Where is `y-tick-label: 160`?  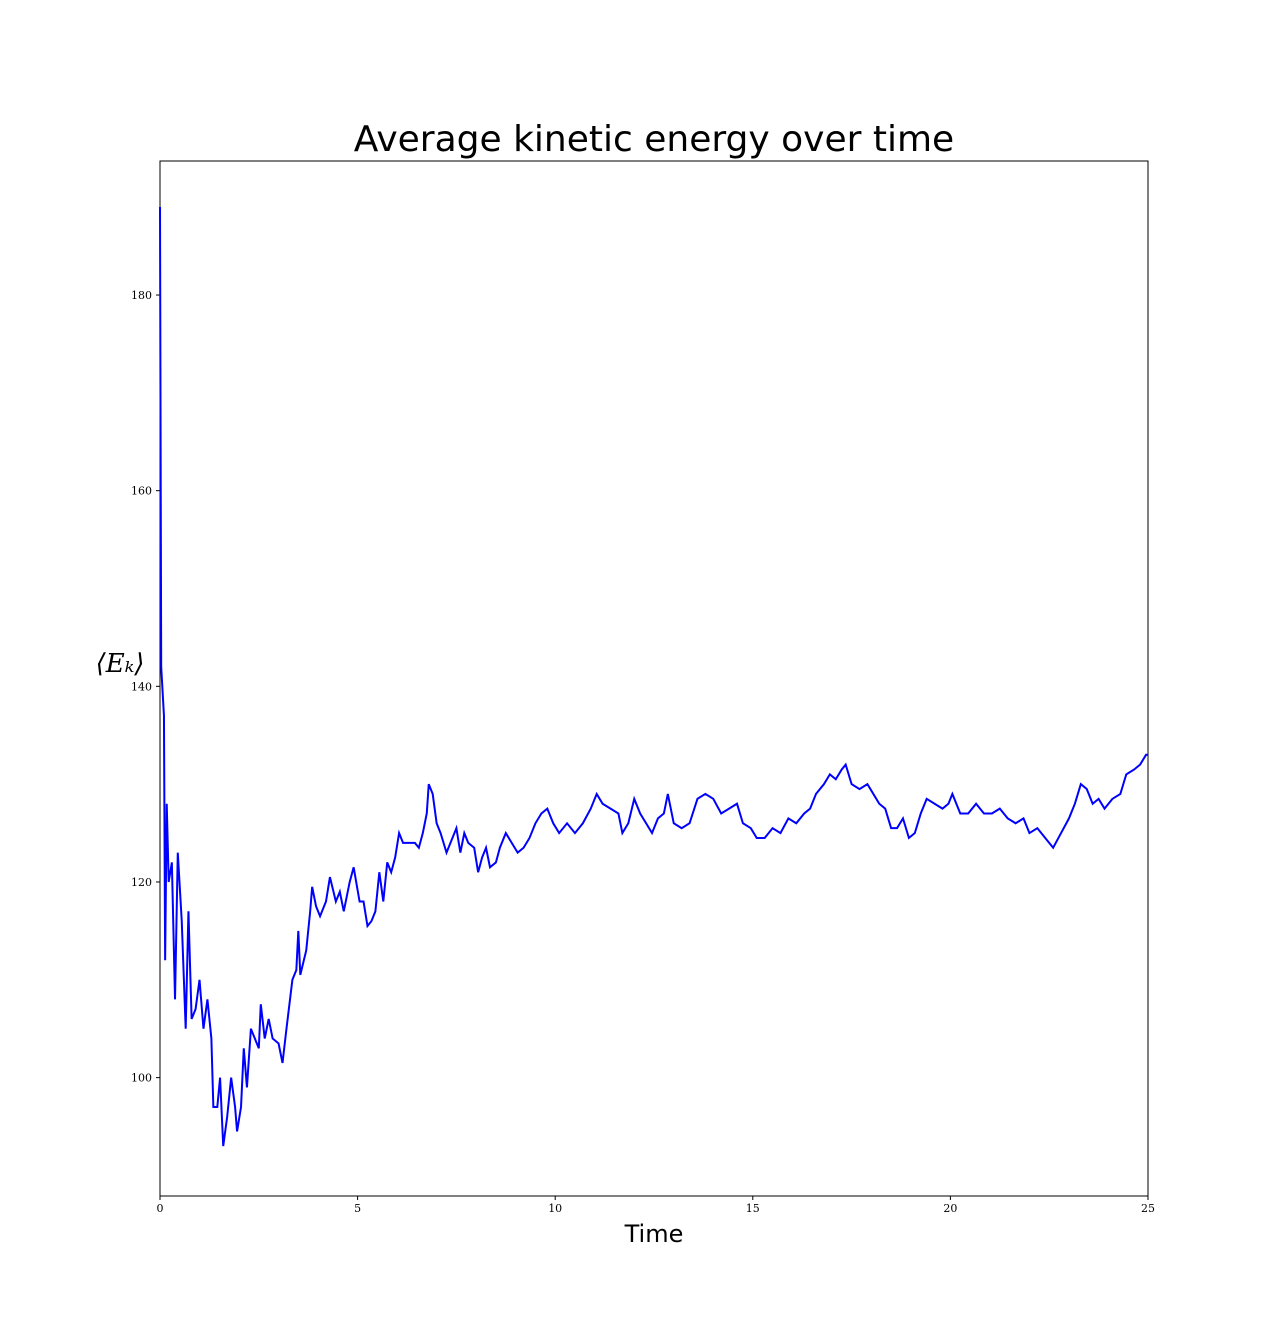
y-tick-label: 160 is located at coordinates (141, 491).